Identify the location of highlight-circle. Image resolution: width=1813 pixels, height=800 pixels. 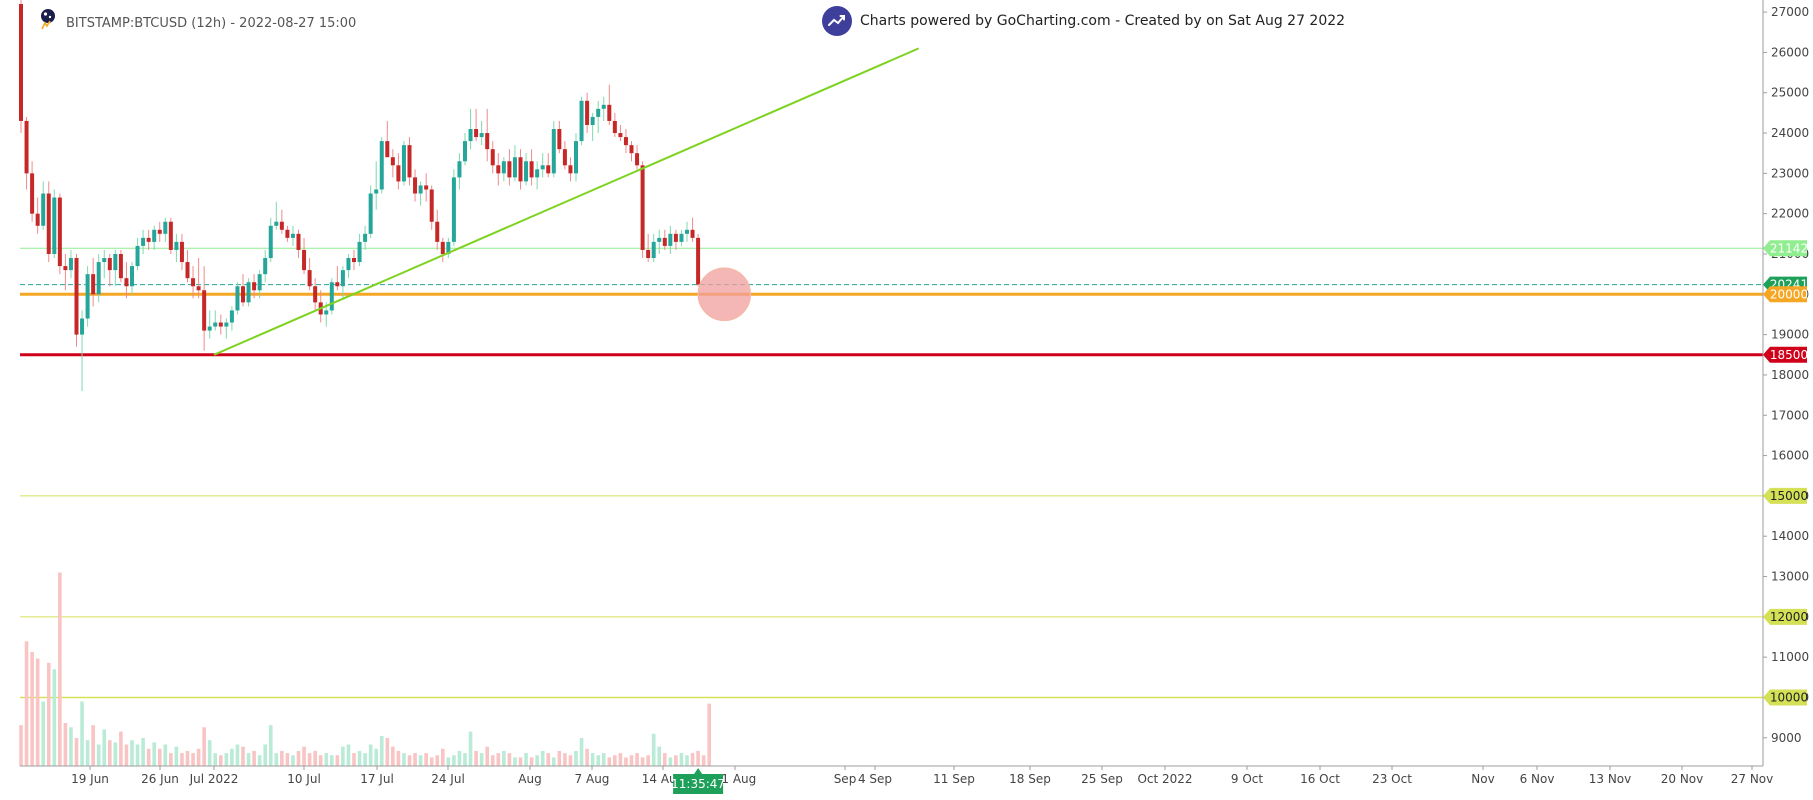
(724, 294).